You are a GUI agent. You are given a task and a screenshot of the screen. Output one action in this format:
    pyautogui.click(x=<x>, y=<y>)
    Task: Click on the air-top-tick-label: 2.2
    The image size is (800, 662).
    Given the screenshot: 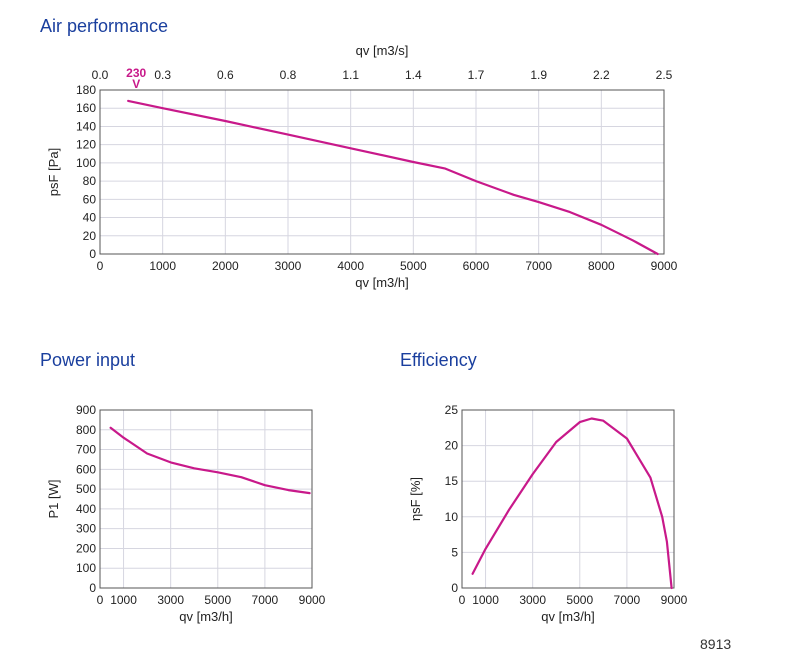 What is the action you would take?
    pyautogui.click(x=601, y=75)
    